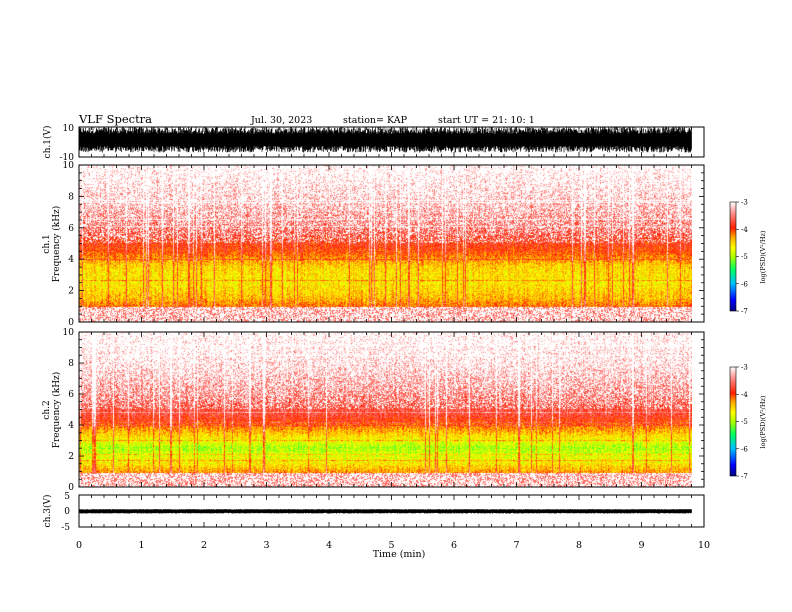  What do you see at coordinates (47, 142) in the screenshot?
I see `ch1-wave-ylabel: ch.1(V)` at bounding box center [47, 142].